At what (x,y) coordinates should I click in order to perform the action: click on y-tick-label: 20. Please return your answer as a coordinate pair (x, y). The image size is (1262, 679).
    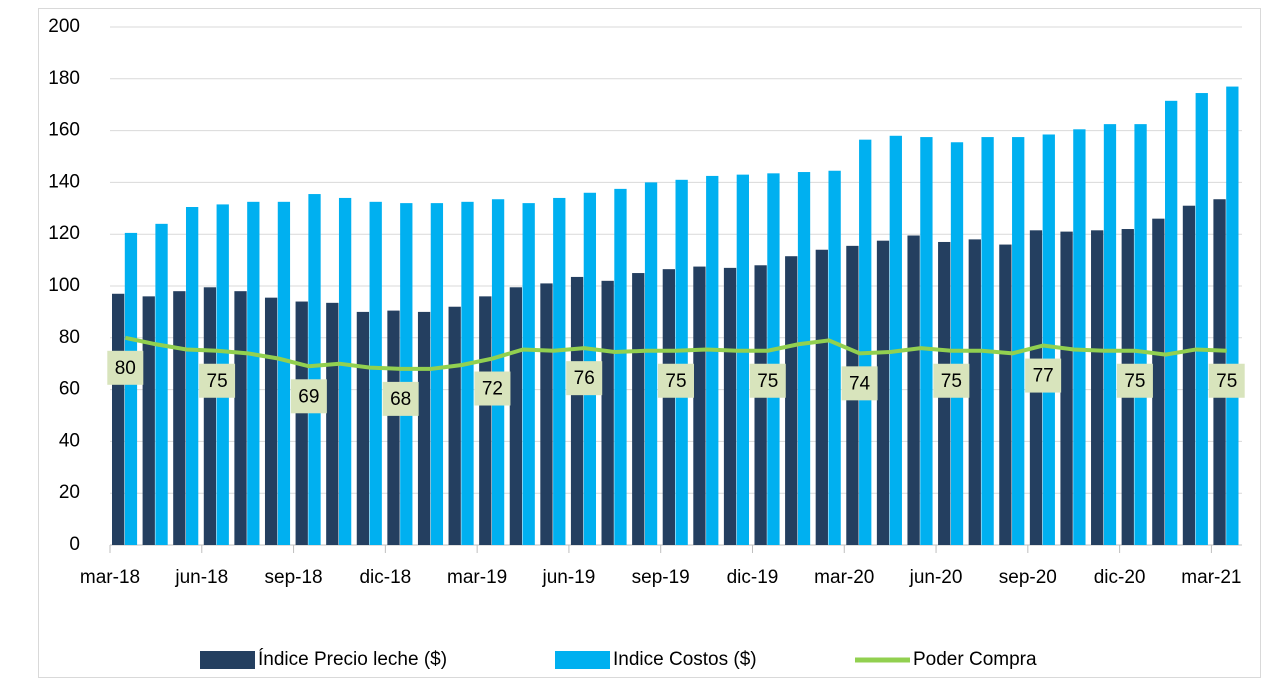
    Looking at the image, I should click on (69, 492).